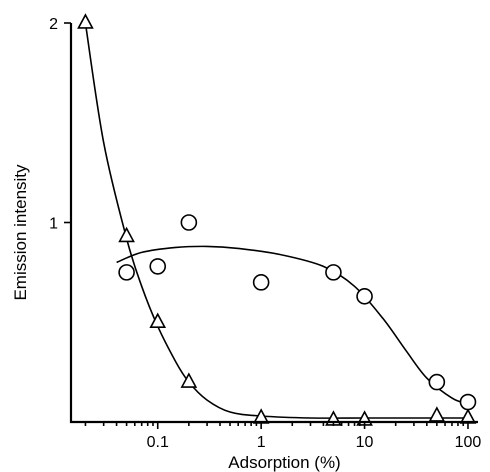  I want to click on x-tick-label: 0.1, so click(158, 442).